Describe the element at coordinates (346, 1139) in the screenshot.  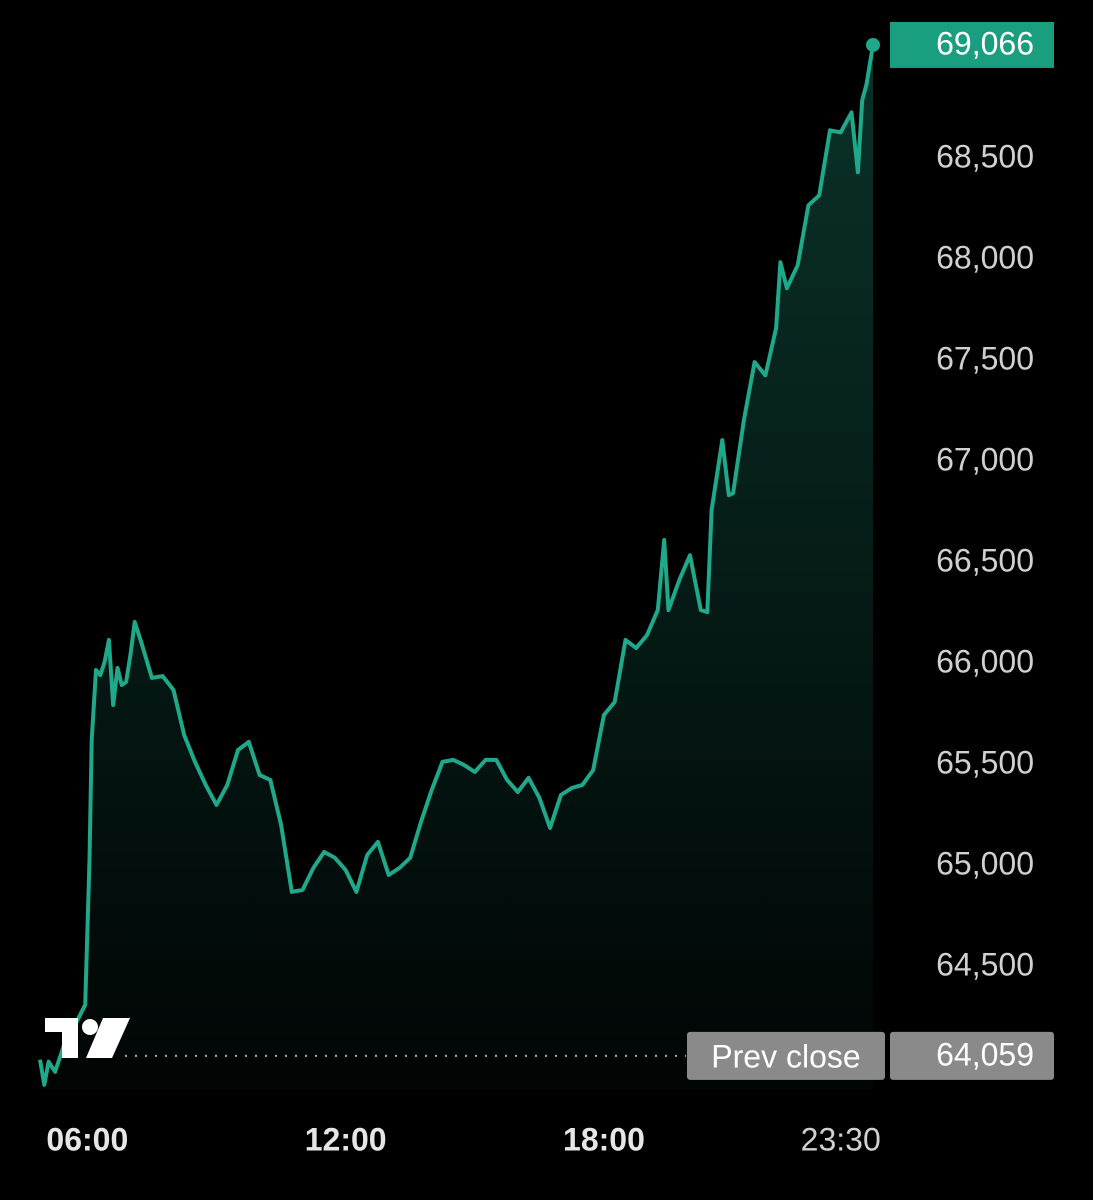
I see `x-tick-label: 12:00` at that location.